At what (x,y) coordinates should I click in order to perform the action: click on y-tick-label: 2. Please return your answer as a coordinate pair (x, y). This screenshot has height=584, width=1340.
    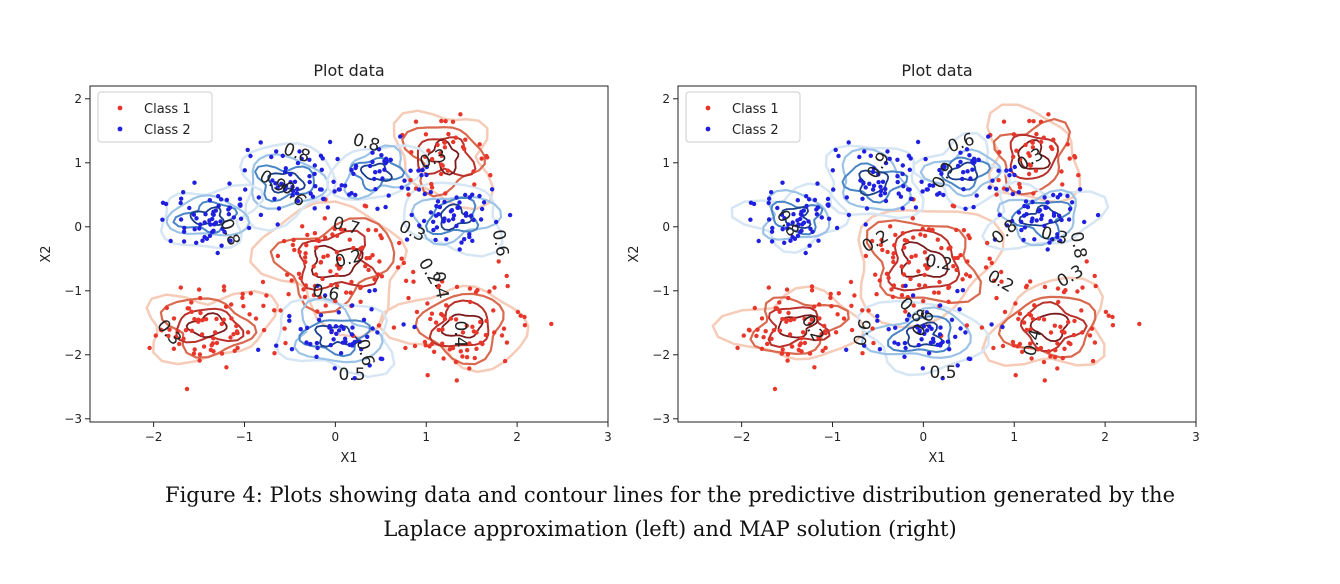
    Looking at the image, I should click on (666, 99).